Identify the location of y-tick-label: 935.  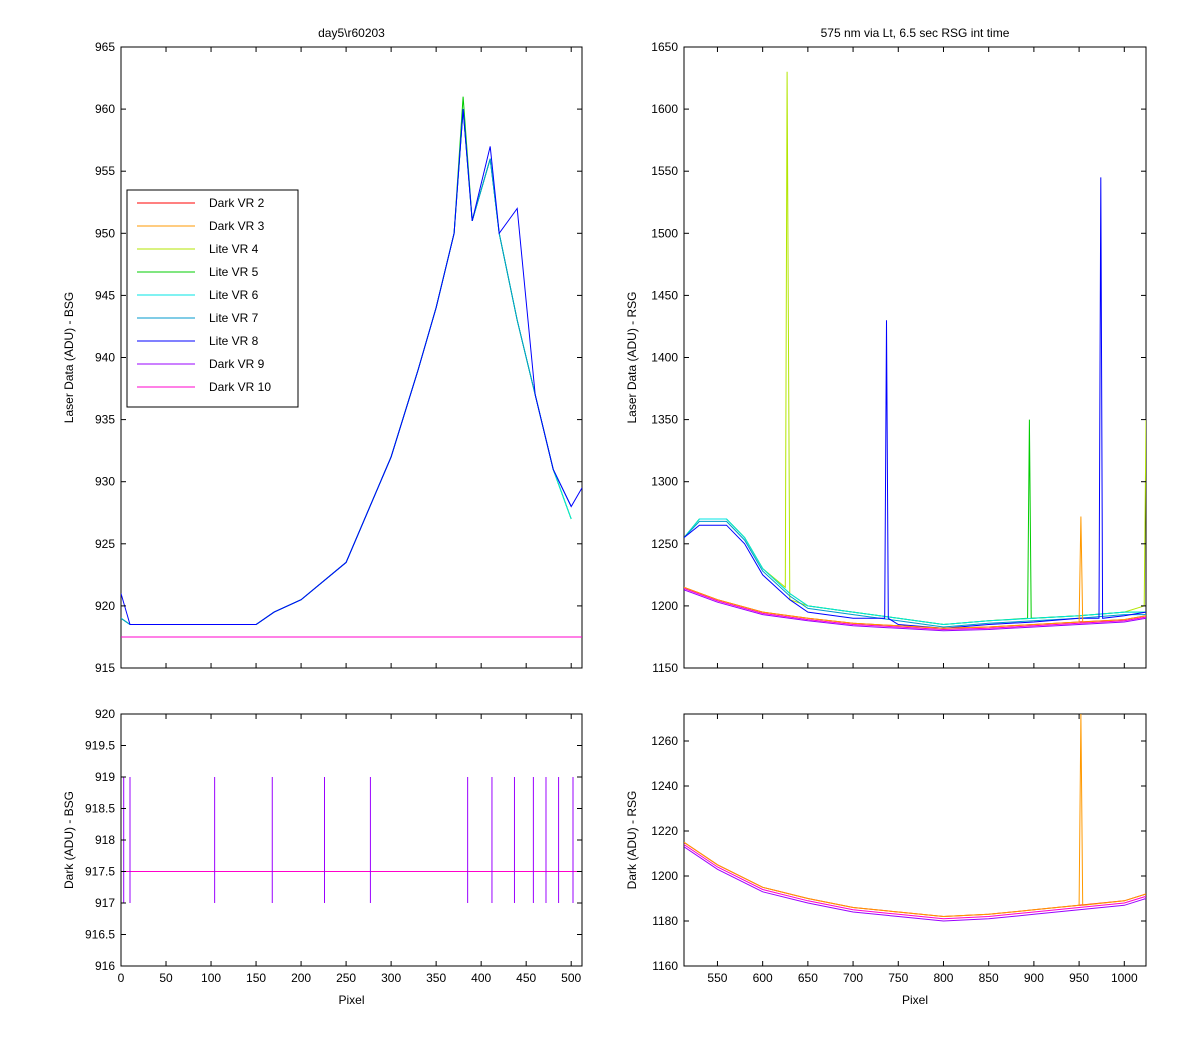
(105, 420).